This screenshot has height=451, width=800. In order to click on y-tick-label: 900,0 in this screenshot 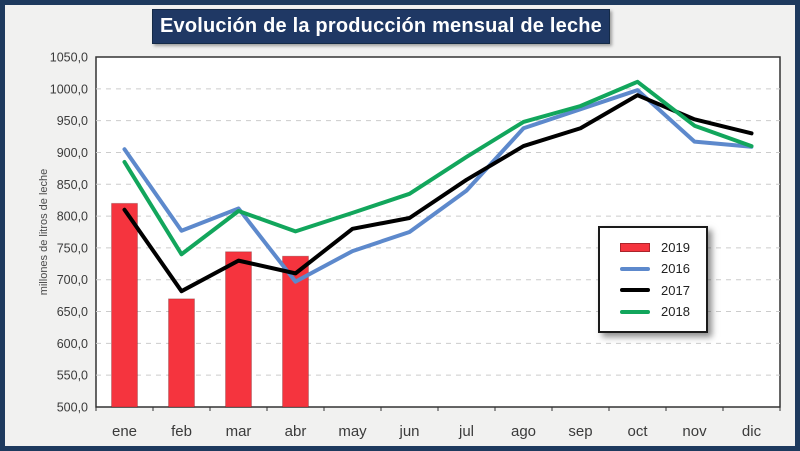, I will do `click(72, 153)`.